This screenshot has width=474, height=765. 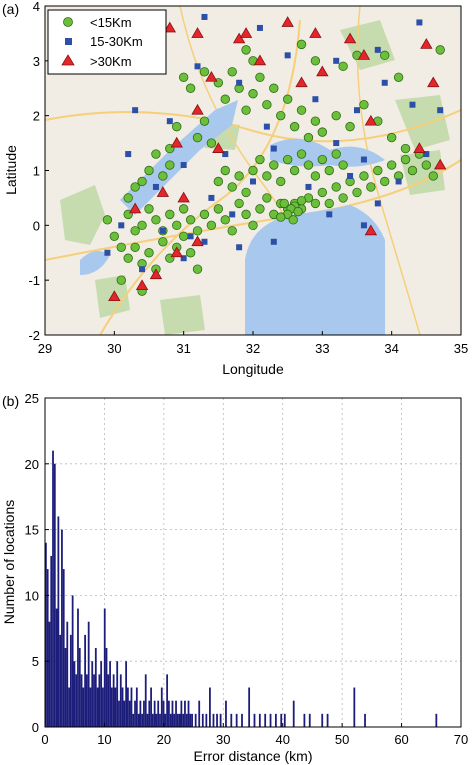 What do you see at coordinates (32, 530) in the screenshot?
I see `hist-y-tick-label: 15` at bounding box center [32, 530].